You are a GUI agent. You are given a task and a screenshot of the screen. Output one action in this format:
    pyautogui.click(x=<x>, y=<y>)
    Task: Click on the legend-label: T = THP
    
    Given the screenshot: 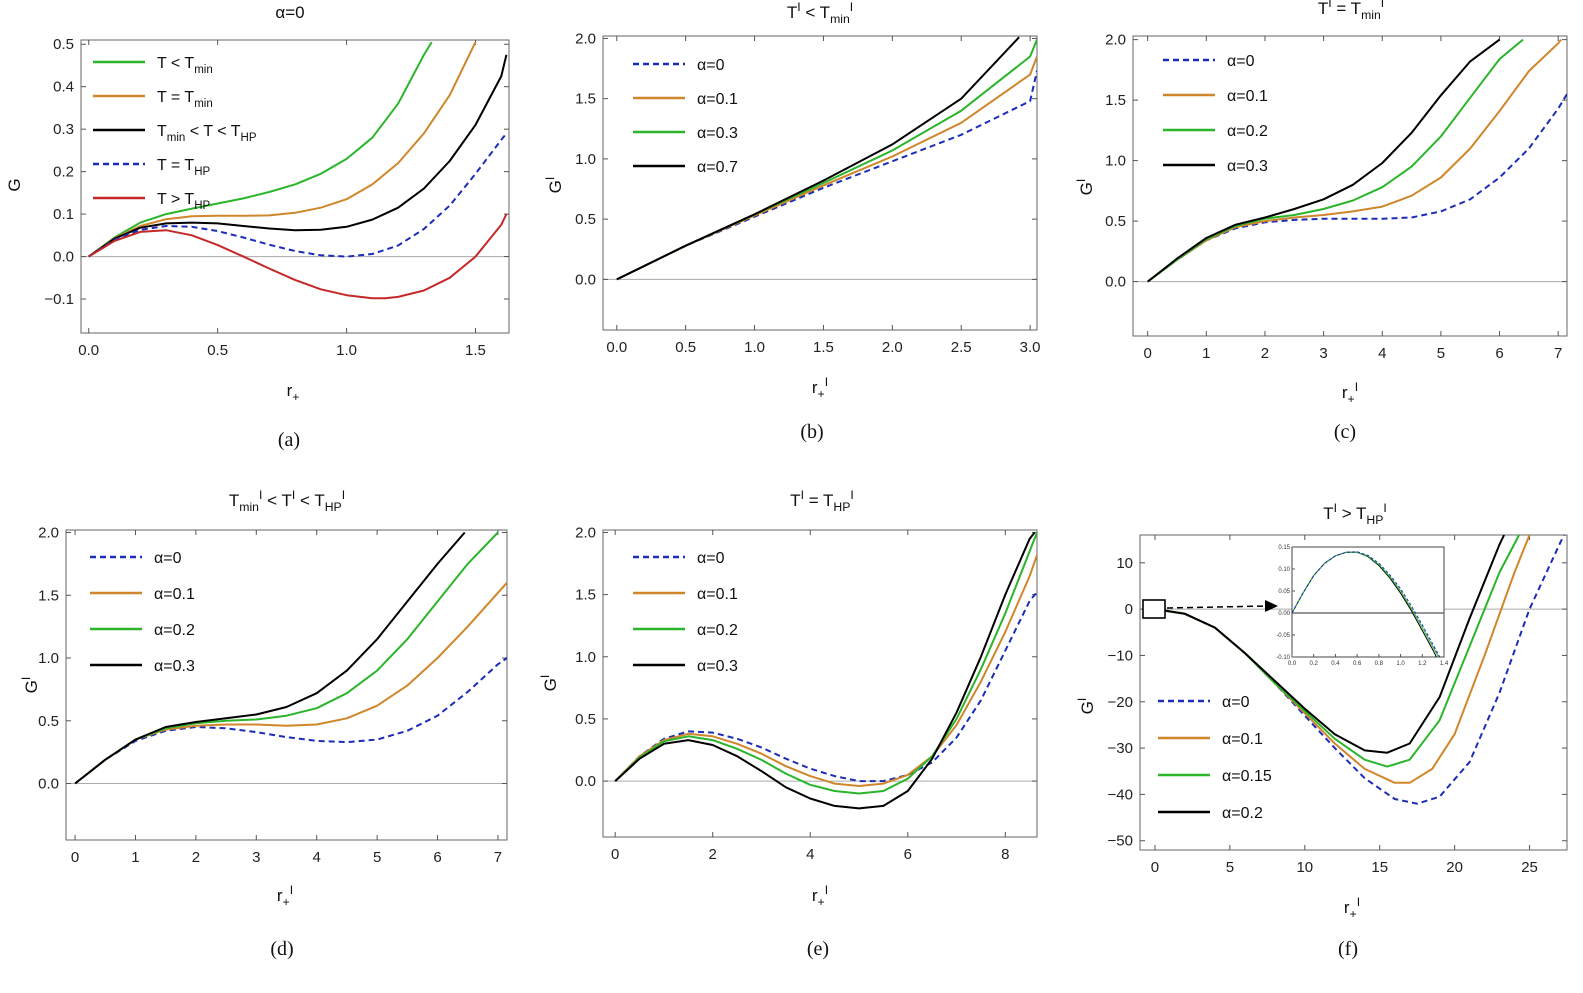 What is the action you would take?
    pyautogui.click(x=184, y=167)
    